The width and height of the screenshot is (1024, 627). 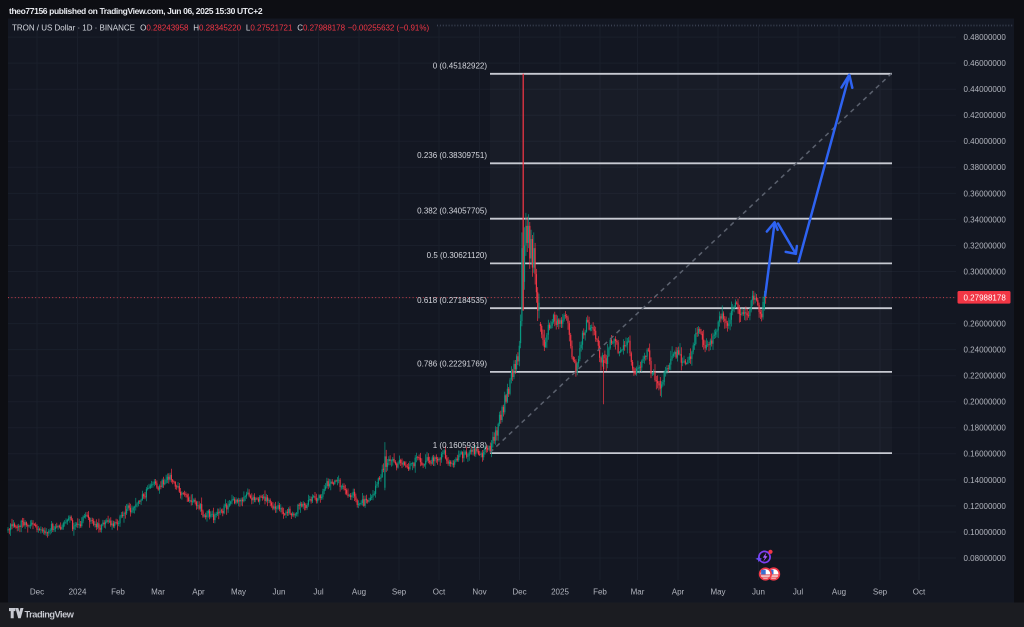 I want to click on svg-text: 0.46000000, so click(x=985, y=63).